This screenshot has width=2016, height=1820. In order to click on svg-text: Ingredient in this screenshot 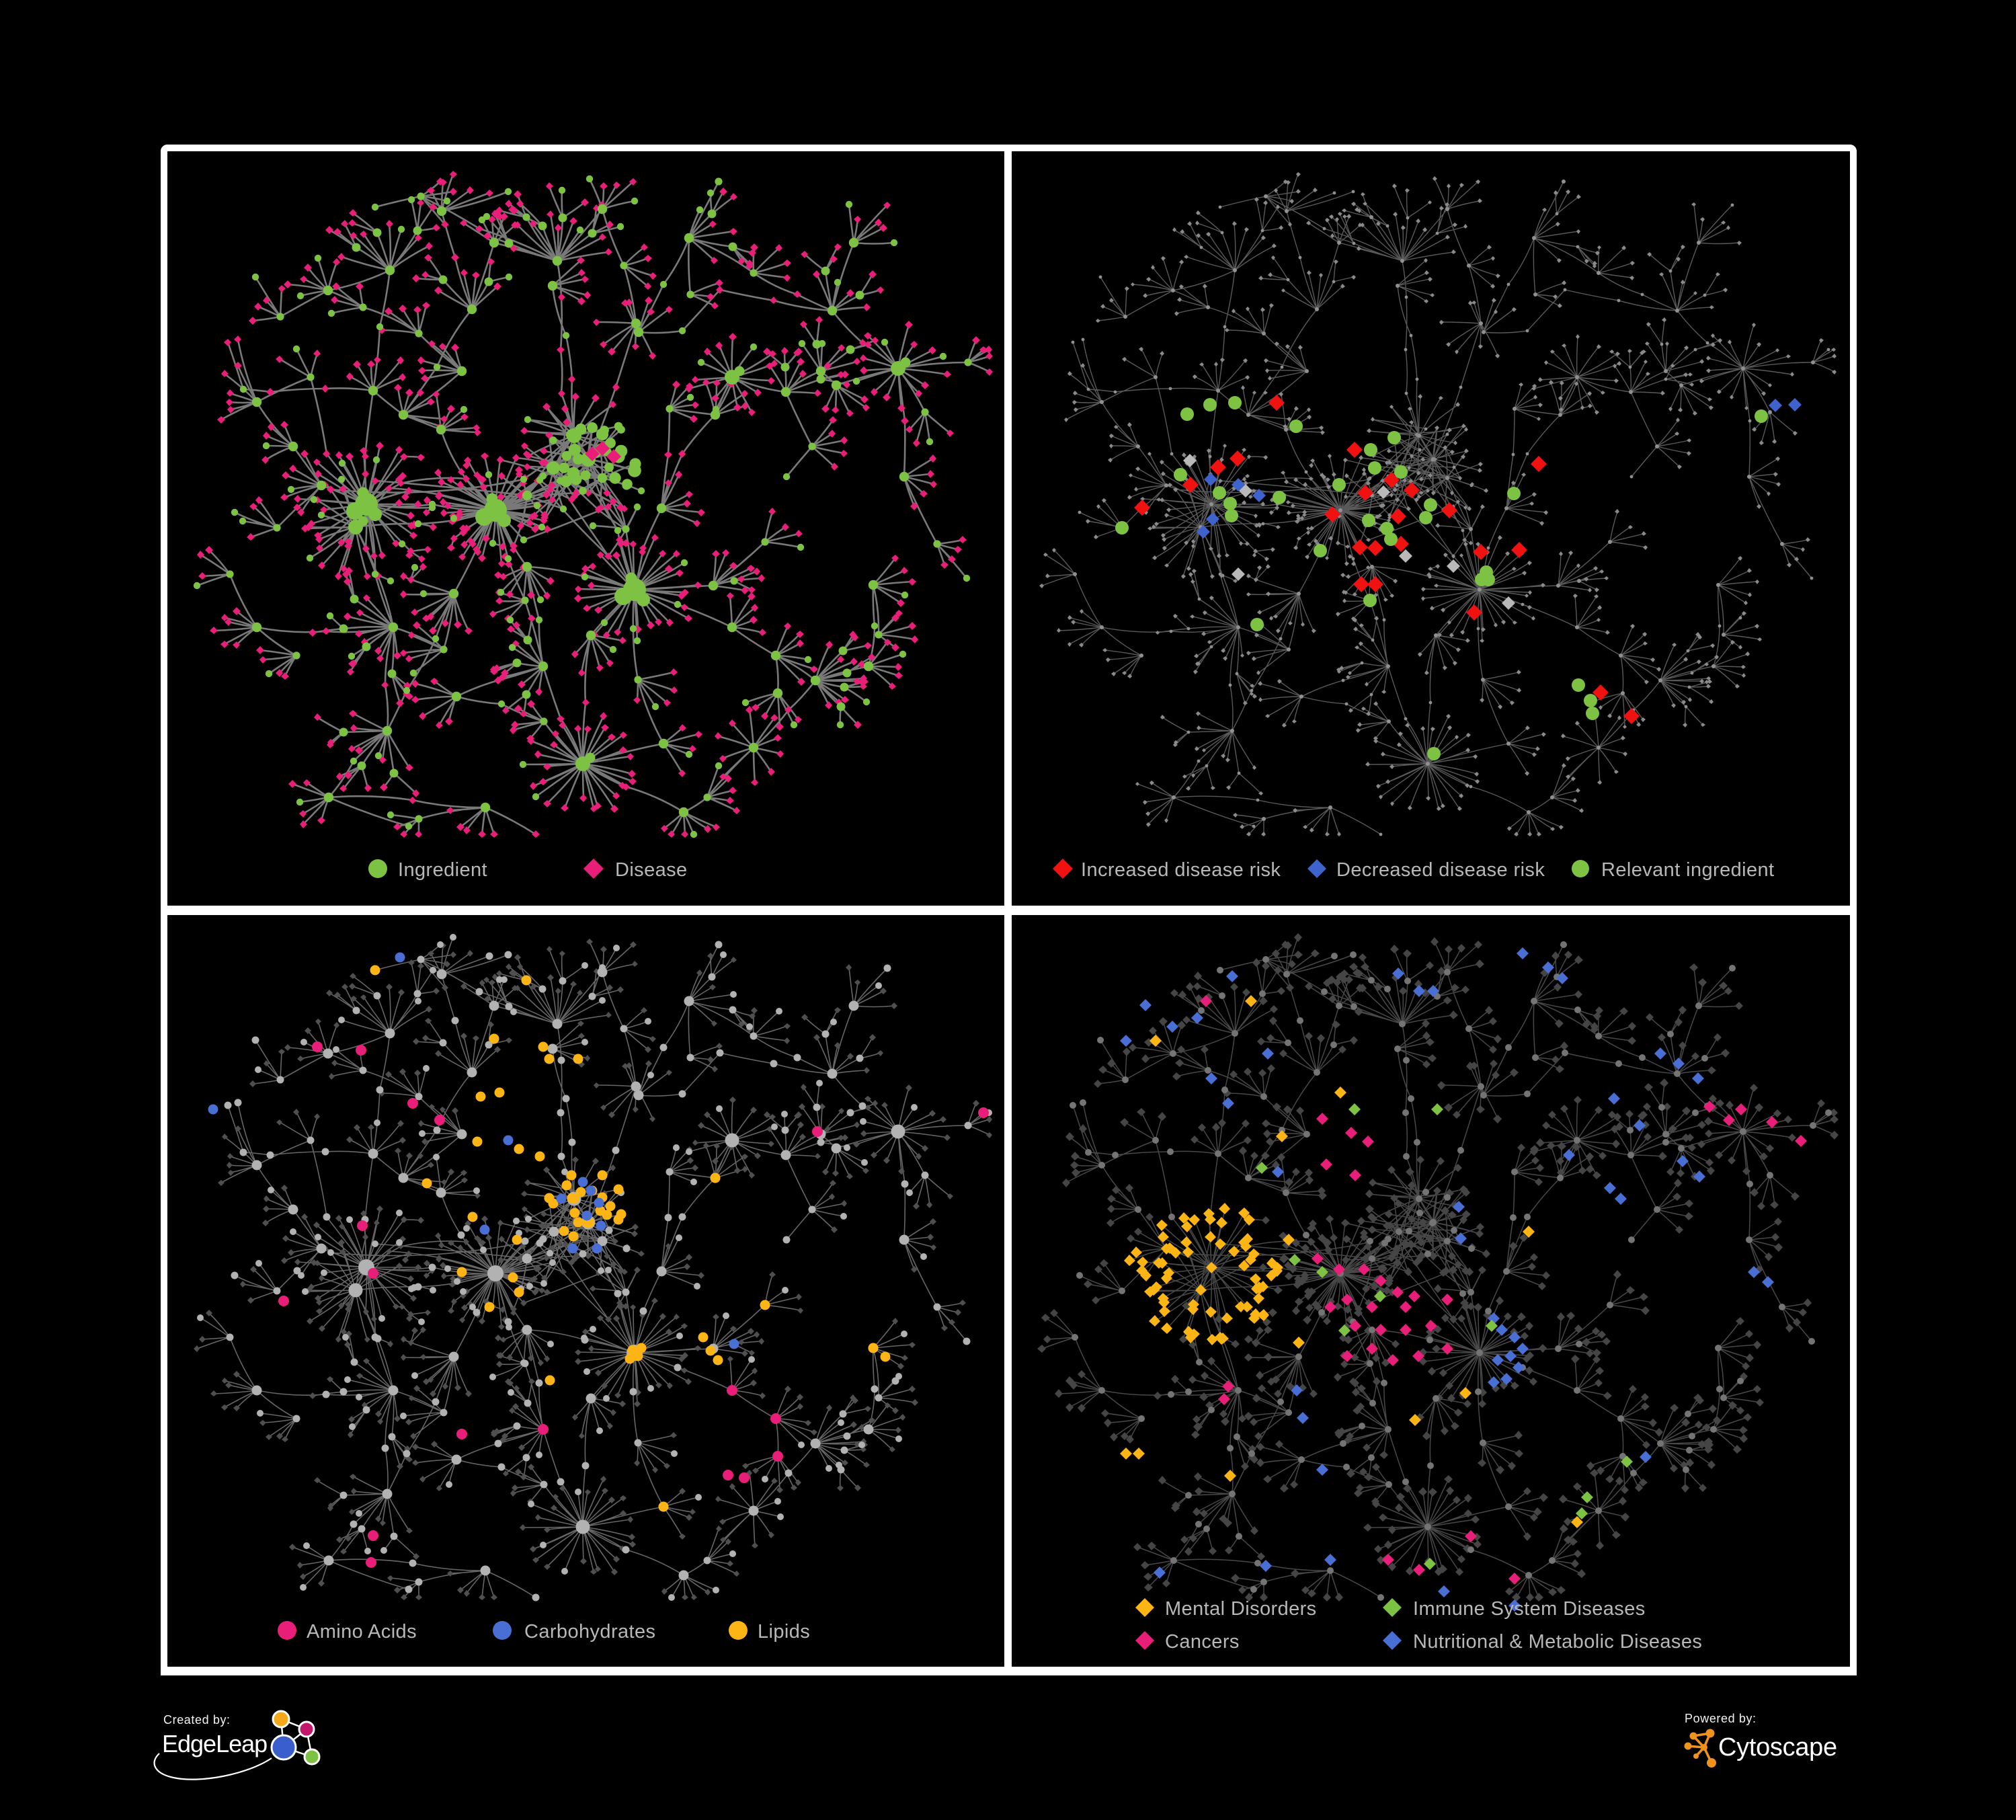, I will do `click(442, 870)`.